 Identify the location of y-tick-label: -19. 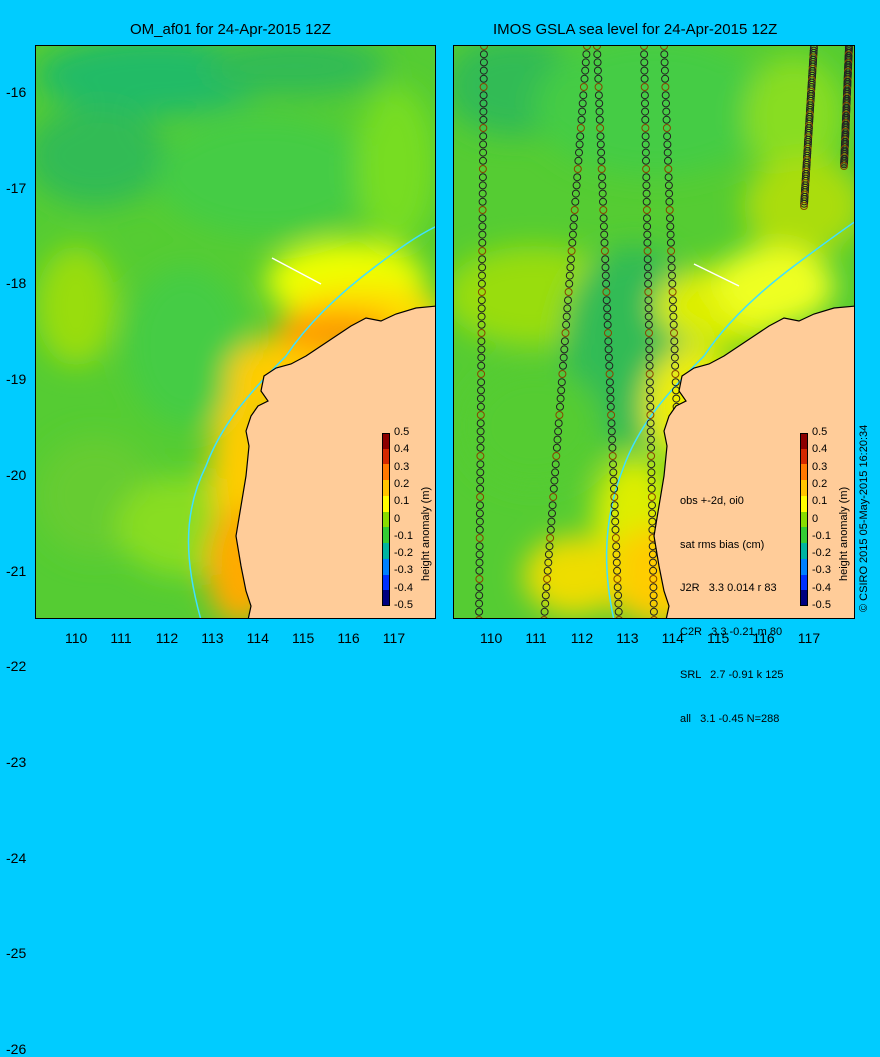
(16, 379).